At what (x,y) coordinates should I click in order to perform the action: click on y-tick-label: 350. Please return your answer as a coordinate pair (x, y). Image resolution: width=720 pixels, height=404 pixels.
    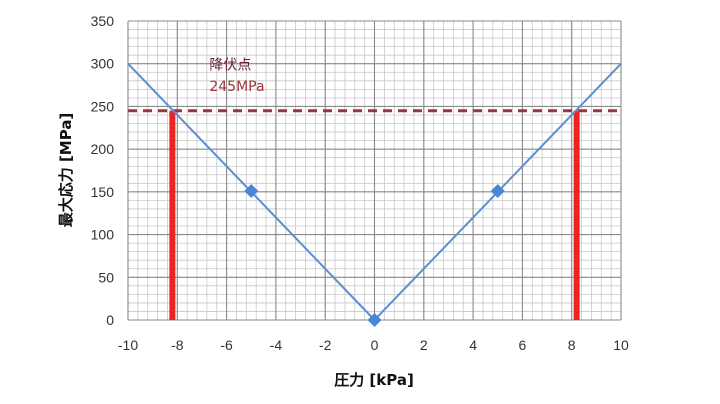
    Looking at the image, I should click on (103, 21).